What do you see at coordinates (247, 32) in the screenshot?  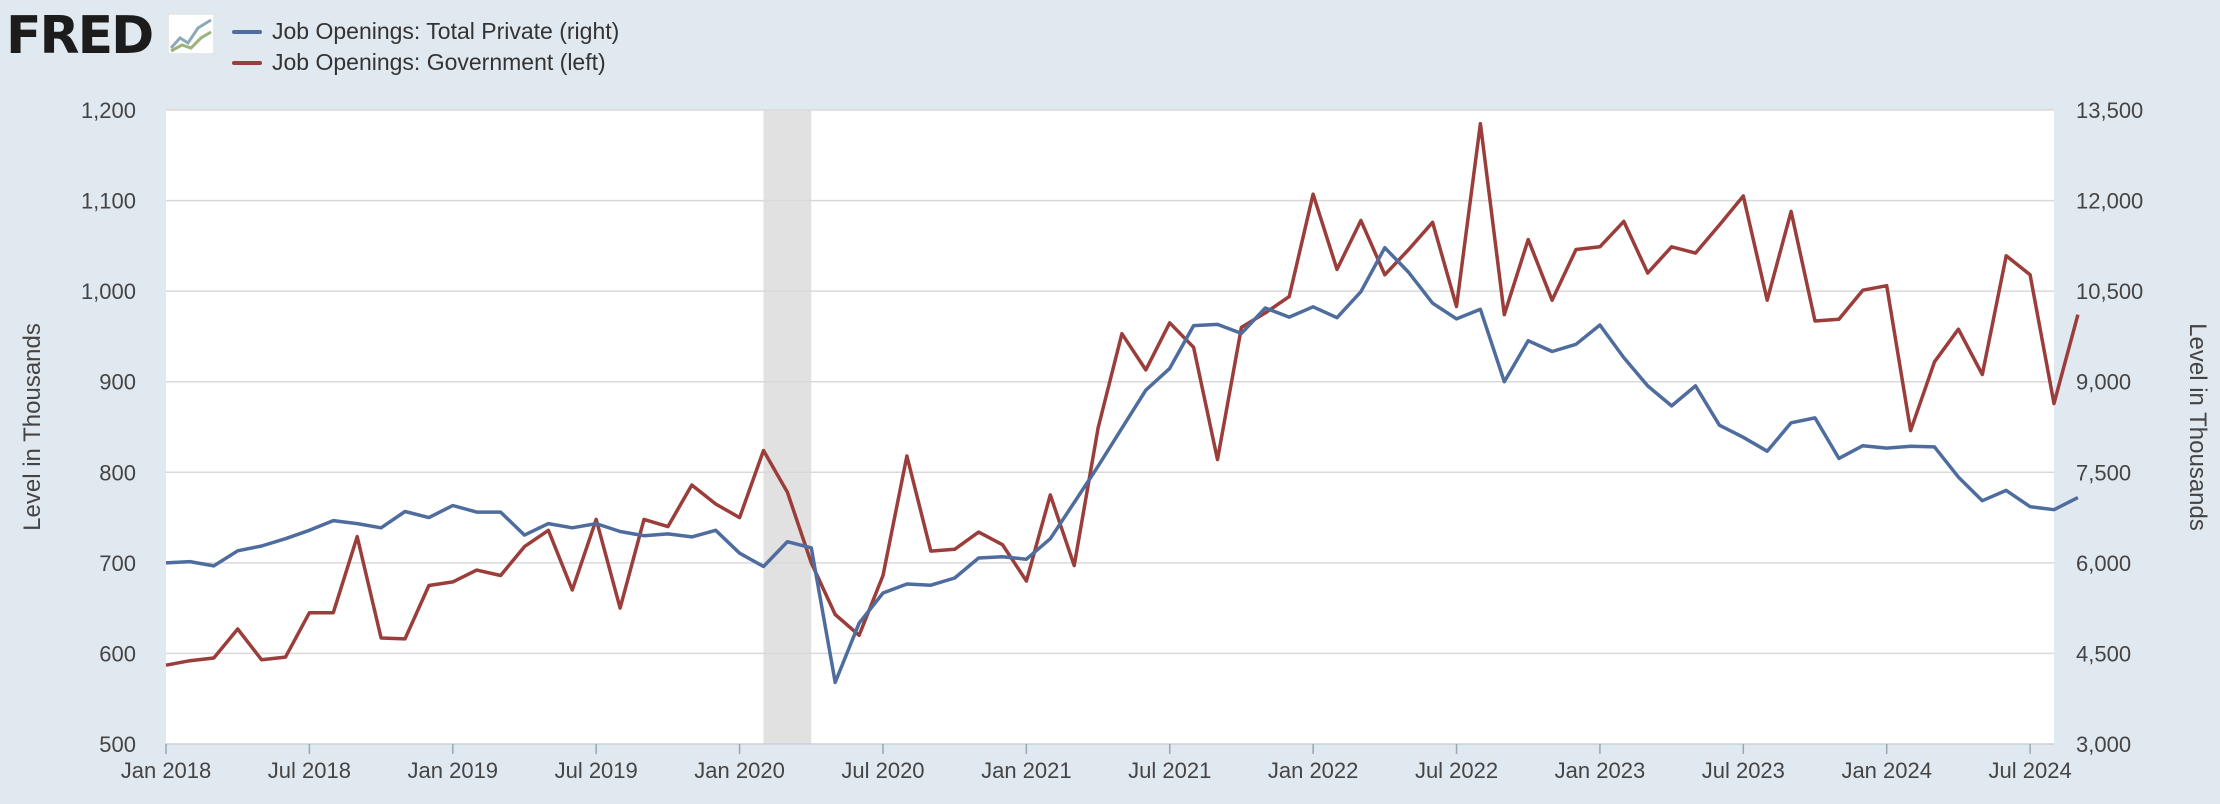 I see `legend-swatch-private` at bounding box center [247, 32].